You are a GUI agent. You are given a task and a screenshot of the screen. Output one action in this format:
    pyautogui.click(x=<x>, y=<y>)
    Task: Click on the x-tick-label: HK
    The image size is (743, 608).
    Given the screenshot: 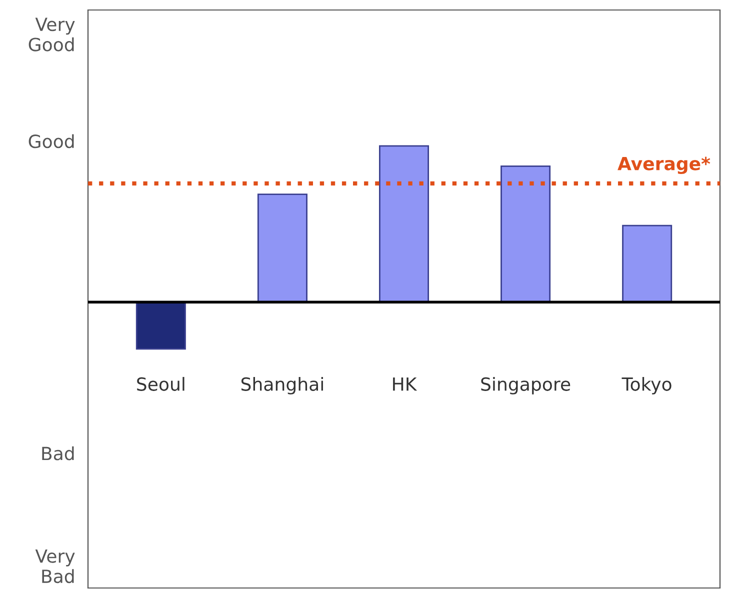 What is the action you would take?
    pyautogui.click(x=405, y=384)
    